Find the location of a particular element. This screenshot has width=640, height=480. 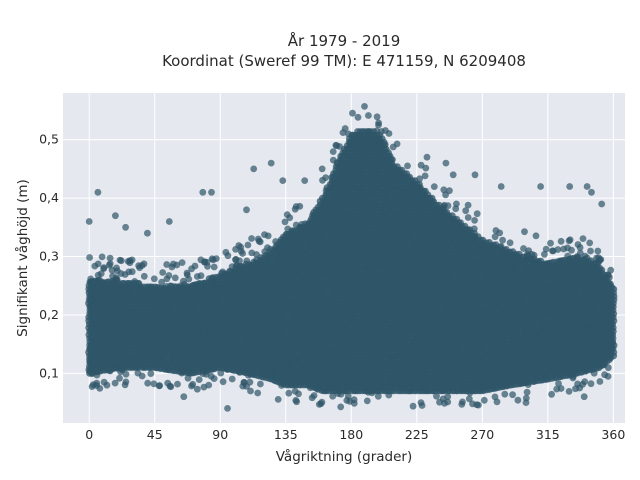

chart-title: År 1979 - 2019 is located at coordinates (344, 40).